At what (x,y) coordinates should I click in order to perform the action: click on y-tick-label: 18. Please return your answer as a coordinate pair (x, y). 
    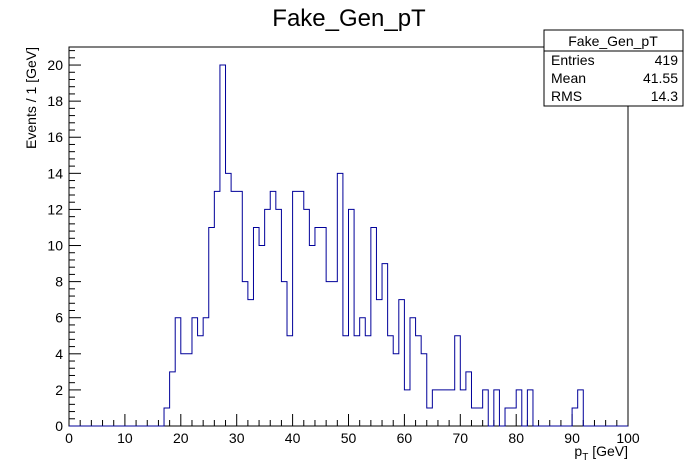
    Looking at the image, I should click on (55, 101).